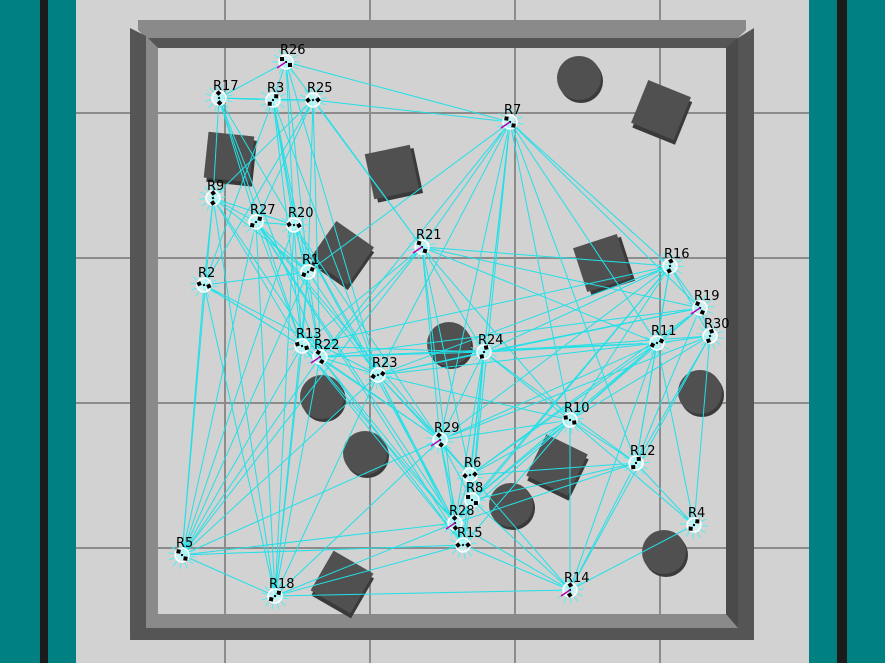 The height and width of the screenshot is (663, 885). Describe the element at coordinates (204, 284) in the screenshot. I see `robot-r2: R2` at that location.